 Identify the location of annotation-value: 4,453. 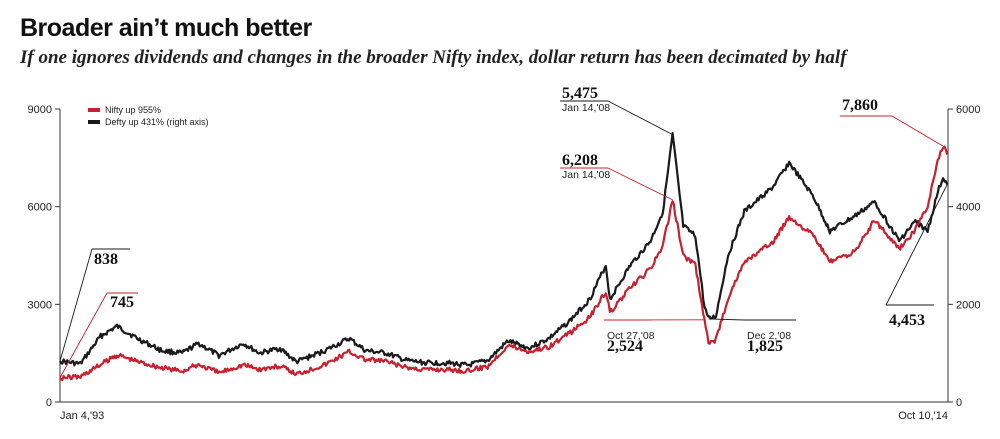
(907, 320).